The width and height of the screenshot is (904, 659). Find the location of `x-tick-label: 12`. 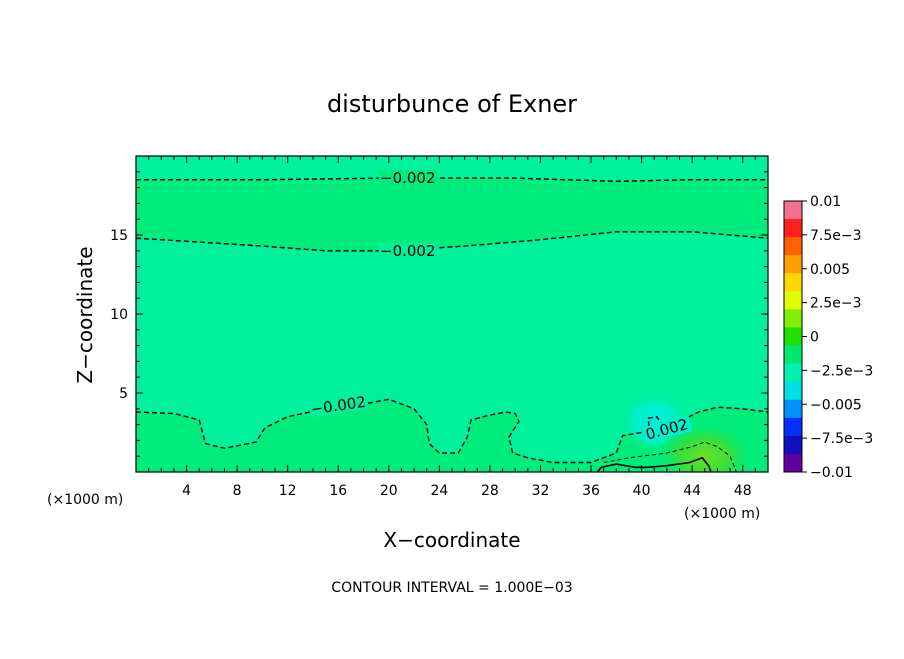

x-tick-label: 12 is located at coordinates (288, 491).